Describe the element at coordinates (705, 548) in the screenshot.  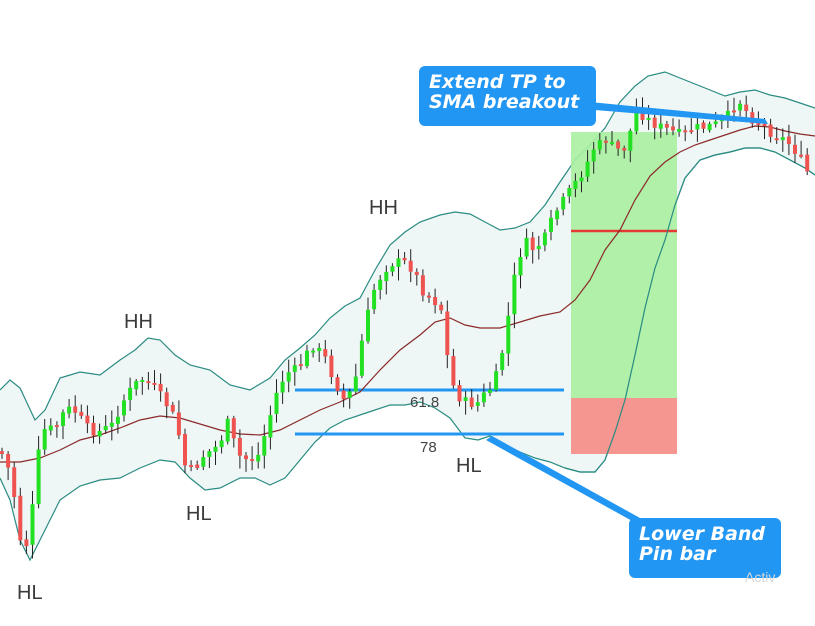
I see `band-callout: Lower Band Pin bar` at that location.